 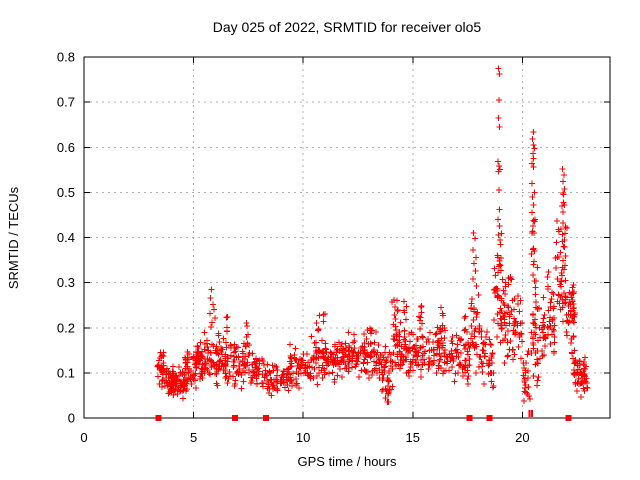 What do you see at coordinates (522, 437) in the screenshot?
I see `x-tick-label: 20` at bounding box center [522, 437].